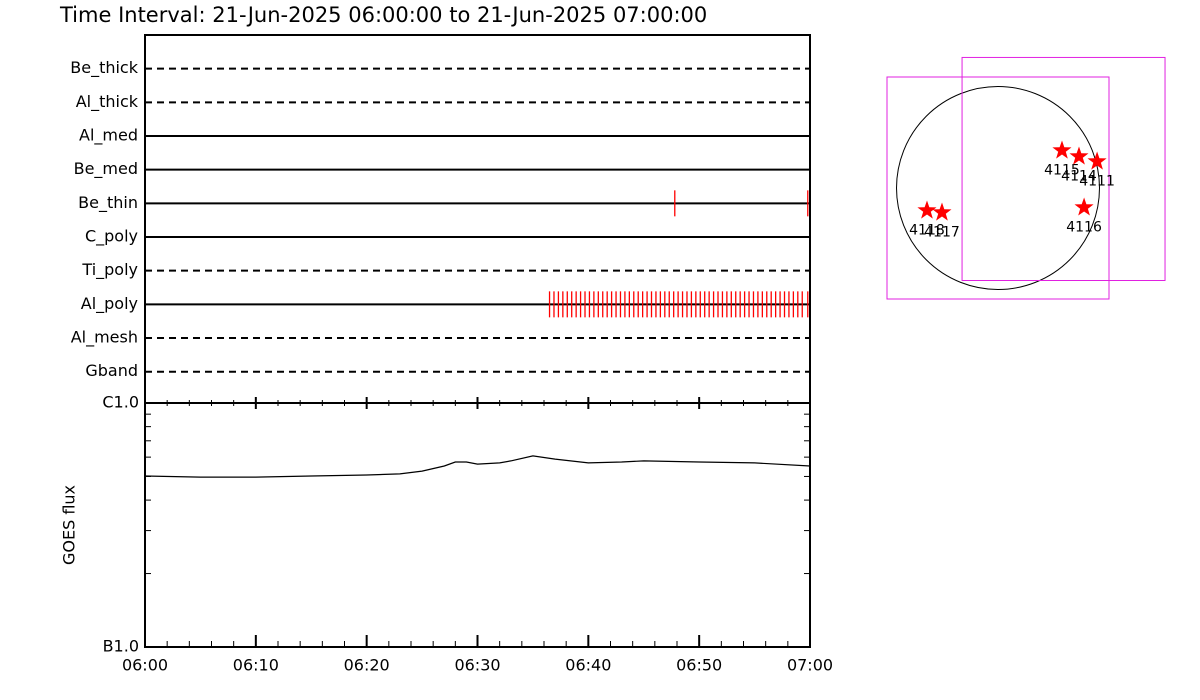 The width and height of the screenshot is (1200, 700). Describe the element at coordinates (367, 665) in the screenshot. I see `x-tick-label: 06:20` at that location.